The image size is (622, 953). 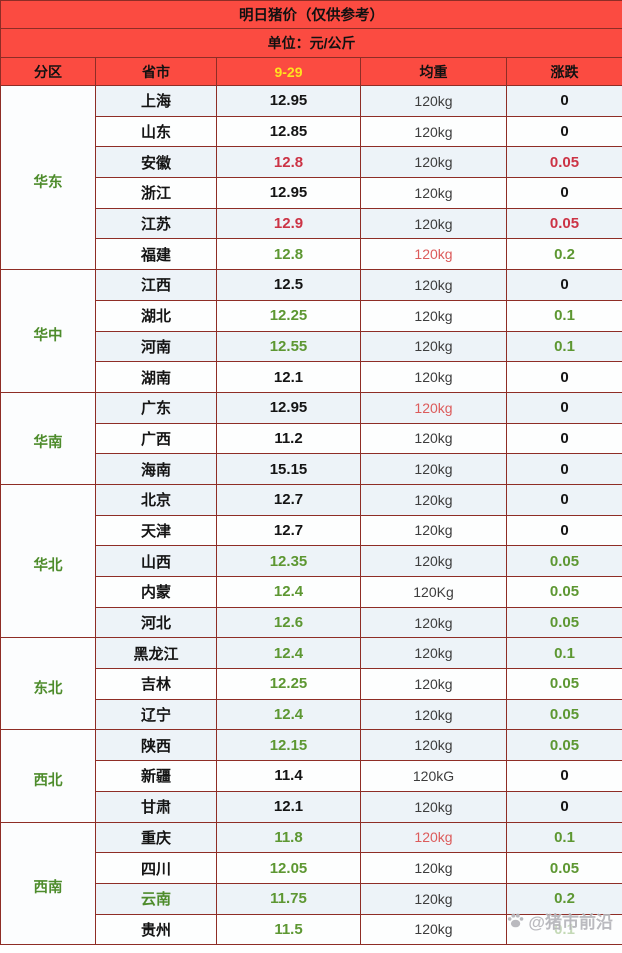 I want to click on region-cell: 东北, so click(x=48, y=684).